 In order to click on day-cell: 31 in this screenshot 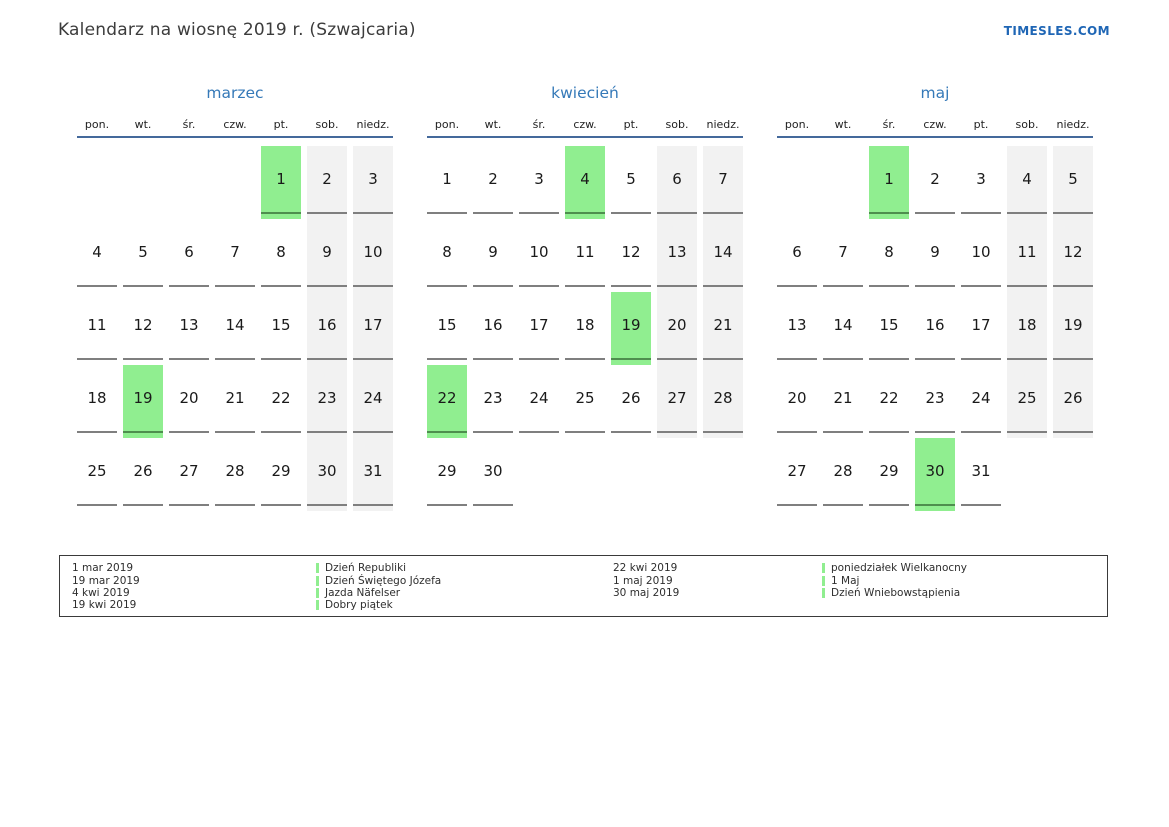, I will do `click(981, 474)`.